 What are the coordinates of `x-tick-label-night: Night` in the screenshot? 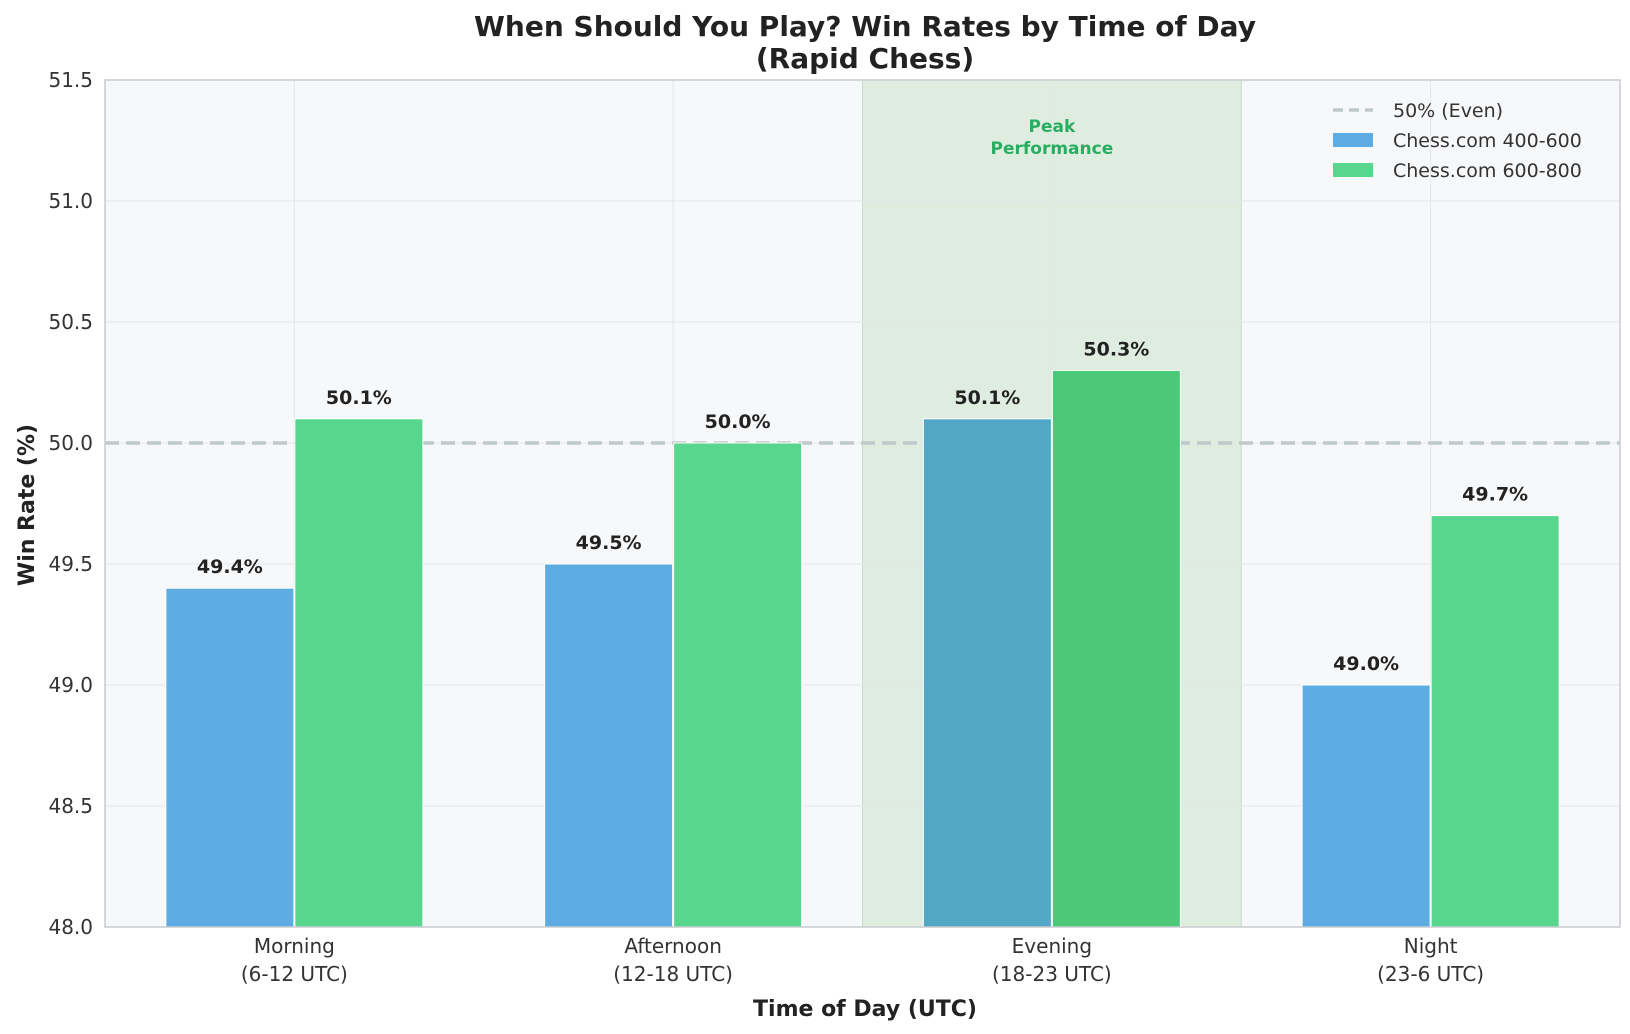 It's located at (1431, 946).